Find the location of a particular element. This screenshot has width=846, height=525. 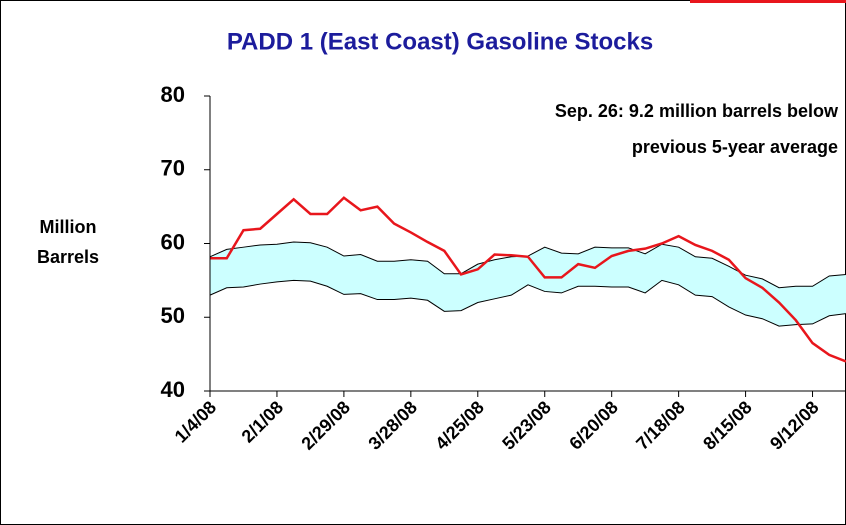

annotation: previous 5-year average is located at coordinates (735, 147).